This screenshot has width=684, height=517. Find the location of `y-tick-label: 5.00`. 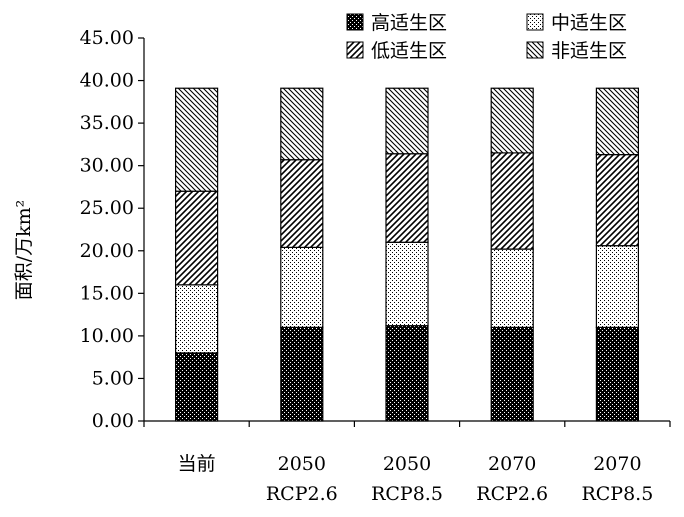

y-tick-label: 5.00 is located at coordinates (113, 378).